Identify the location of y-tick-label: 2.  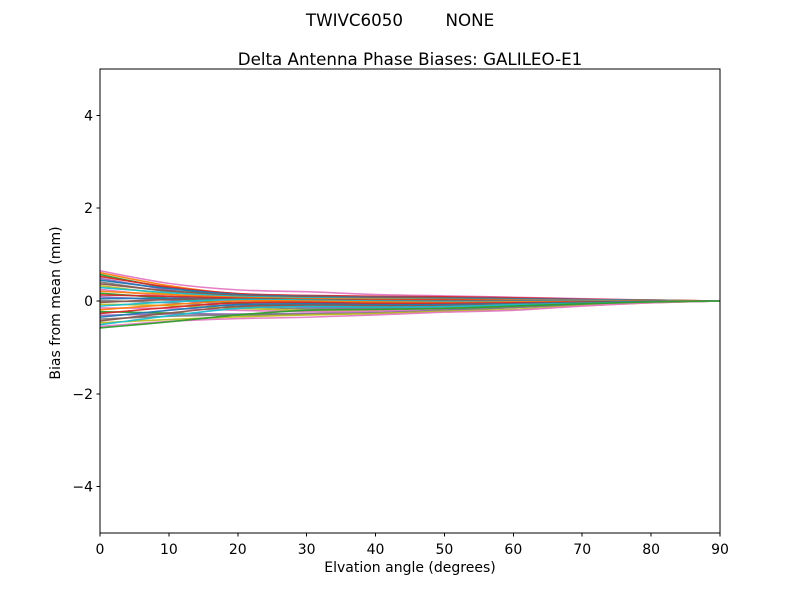
(88, 209).